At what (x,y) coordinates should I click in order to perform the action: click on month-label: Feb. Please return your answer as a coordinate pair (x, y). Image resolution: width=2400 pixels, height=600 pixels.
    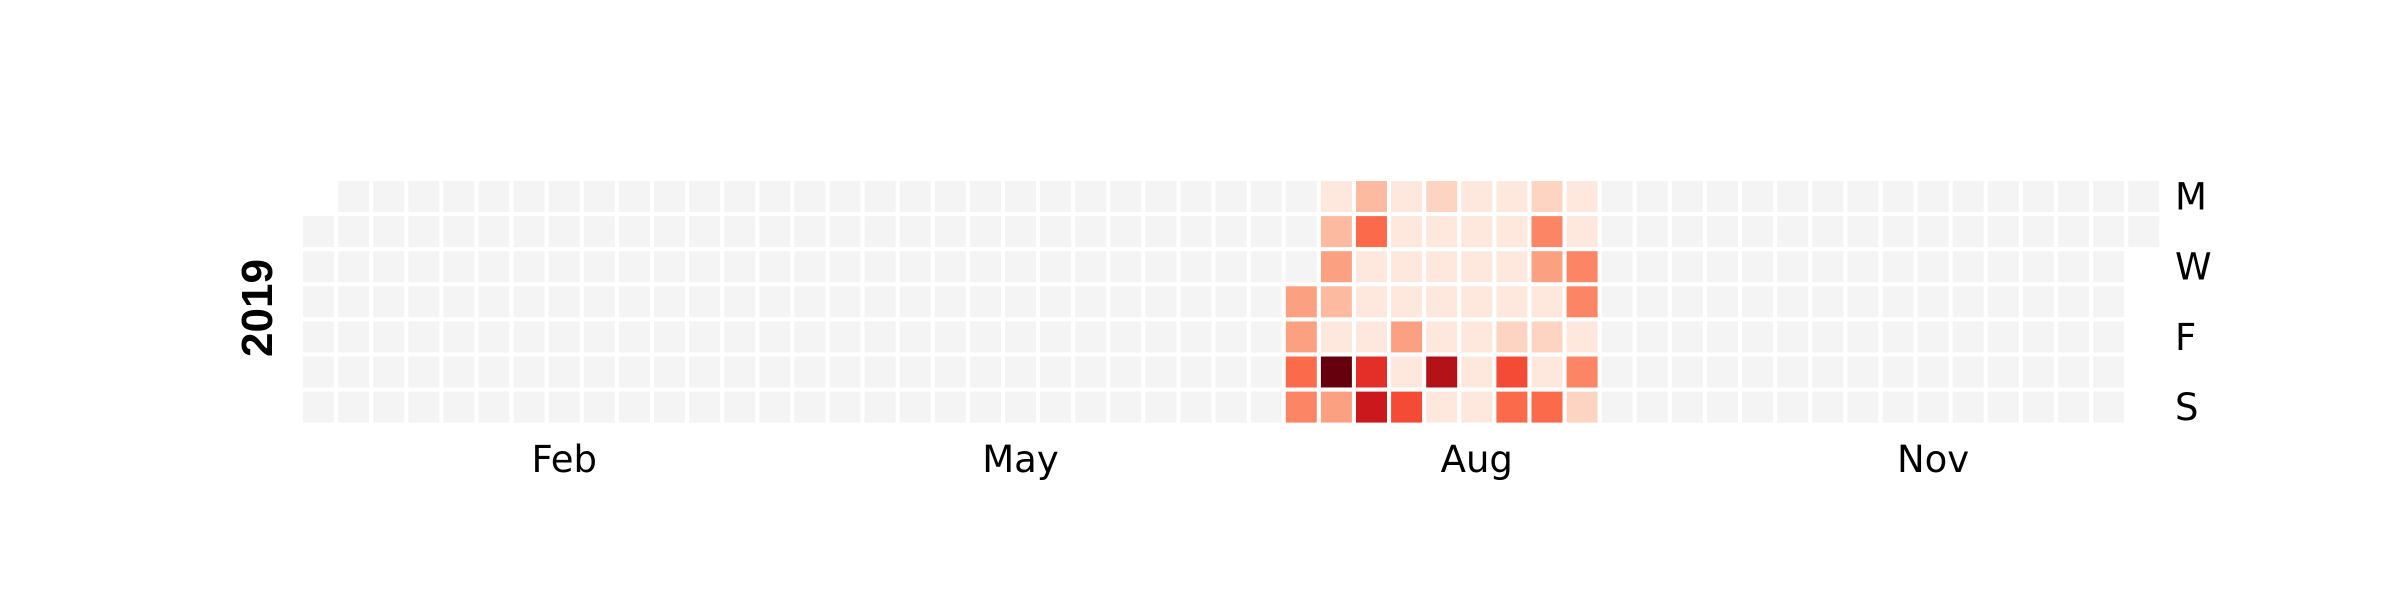
    Looking at the image, I should click on (564, 459).